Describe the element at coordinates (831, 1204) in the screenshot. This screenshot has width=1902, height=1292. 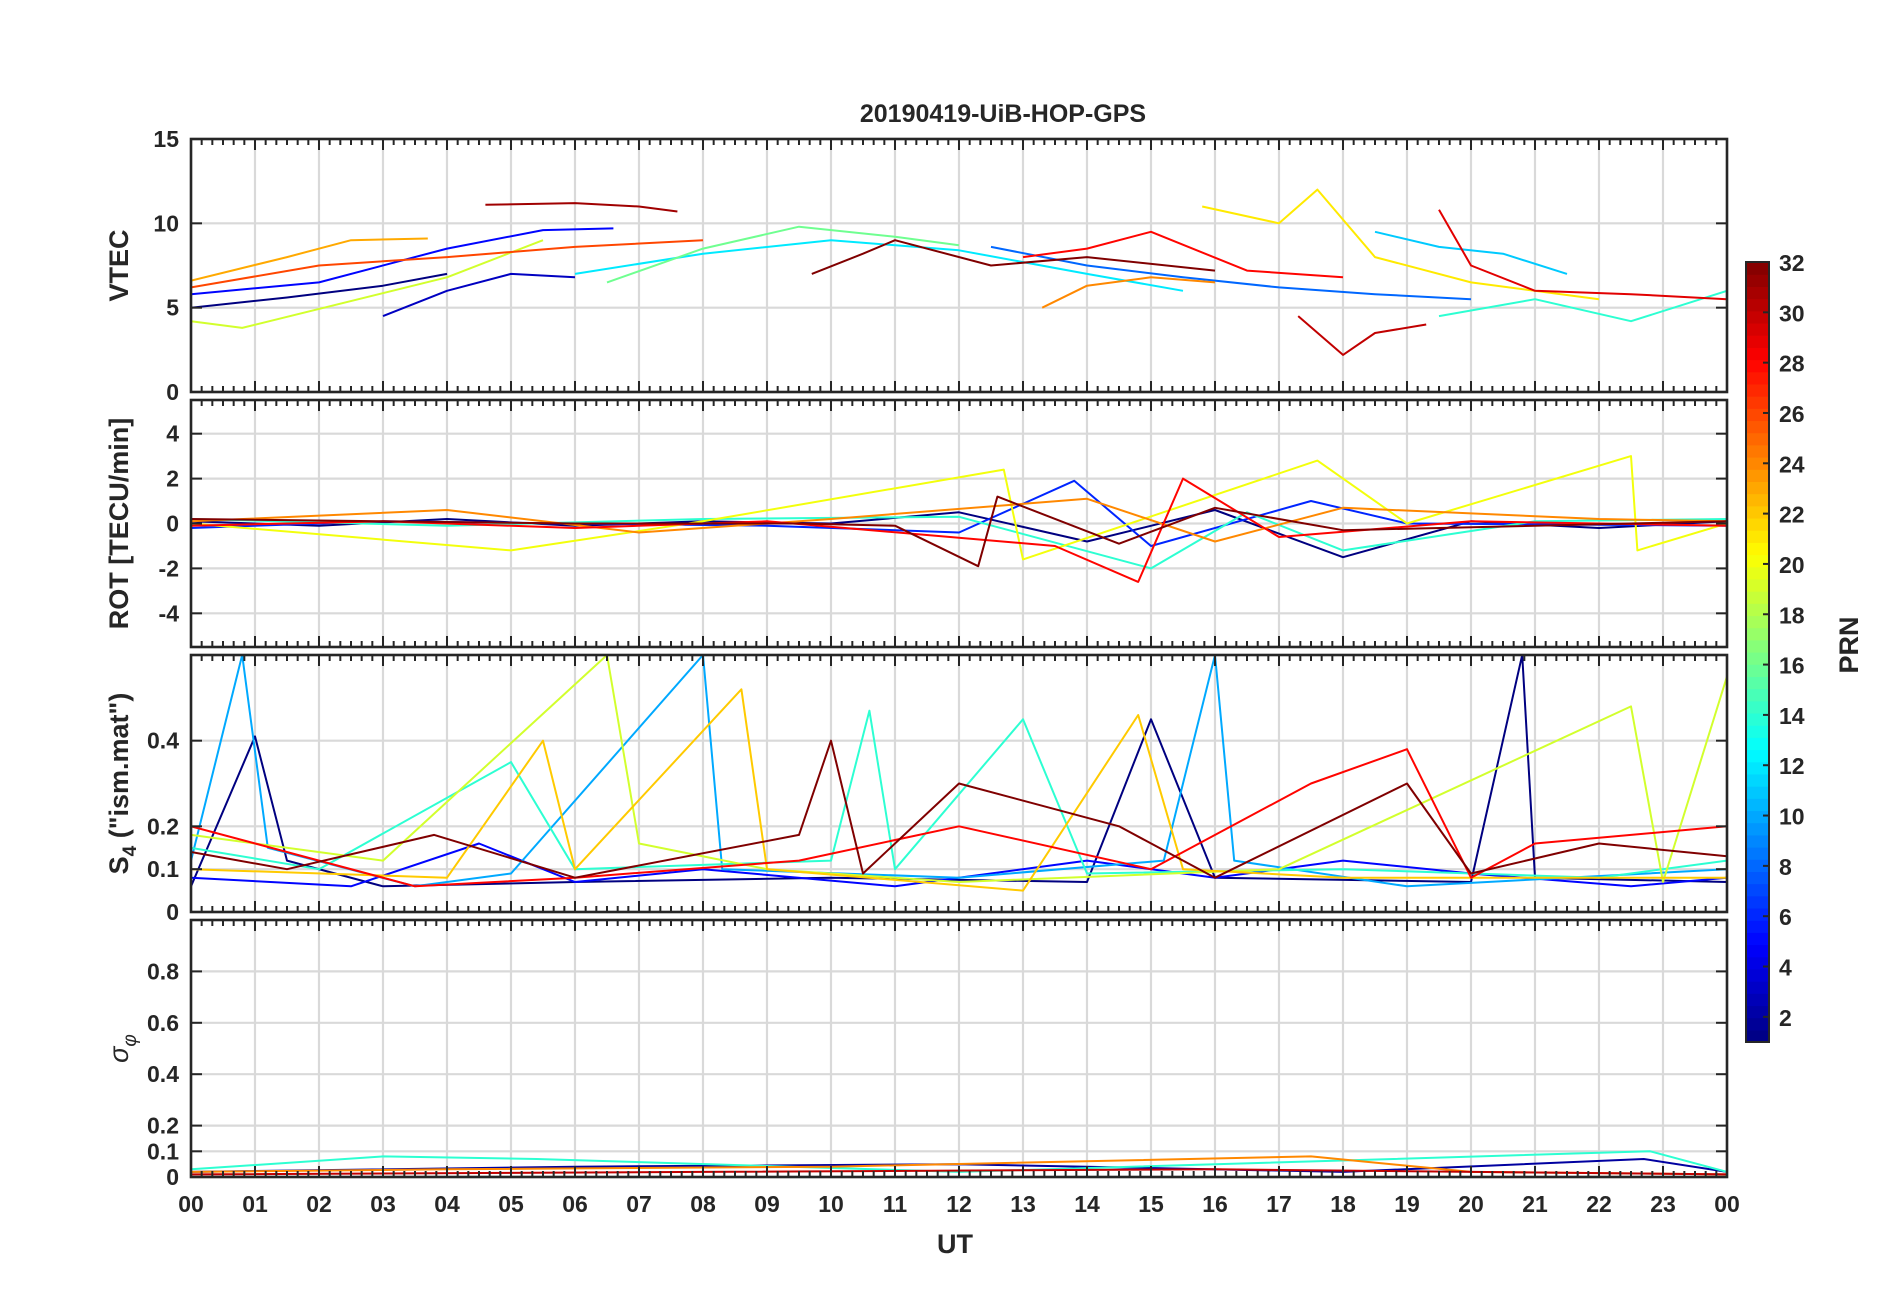
I see `x-tick-label: 10` at that location.